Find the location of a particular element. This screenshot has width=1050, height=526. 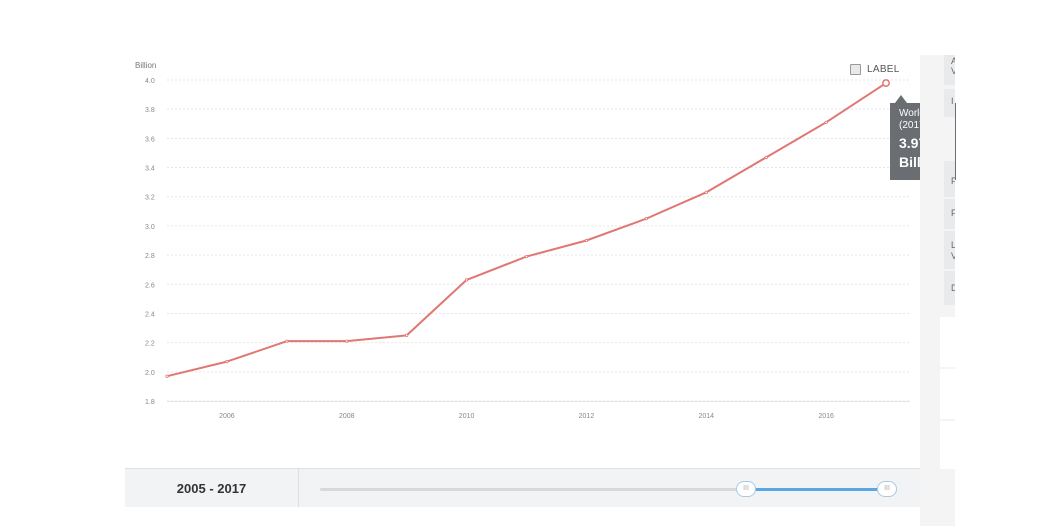

x-tick-label: 2016 is located at coordinates (826, 416).